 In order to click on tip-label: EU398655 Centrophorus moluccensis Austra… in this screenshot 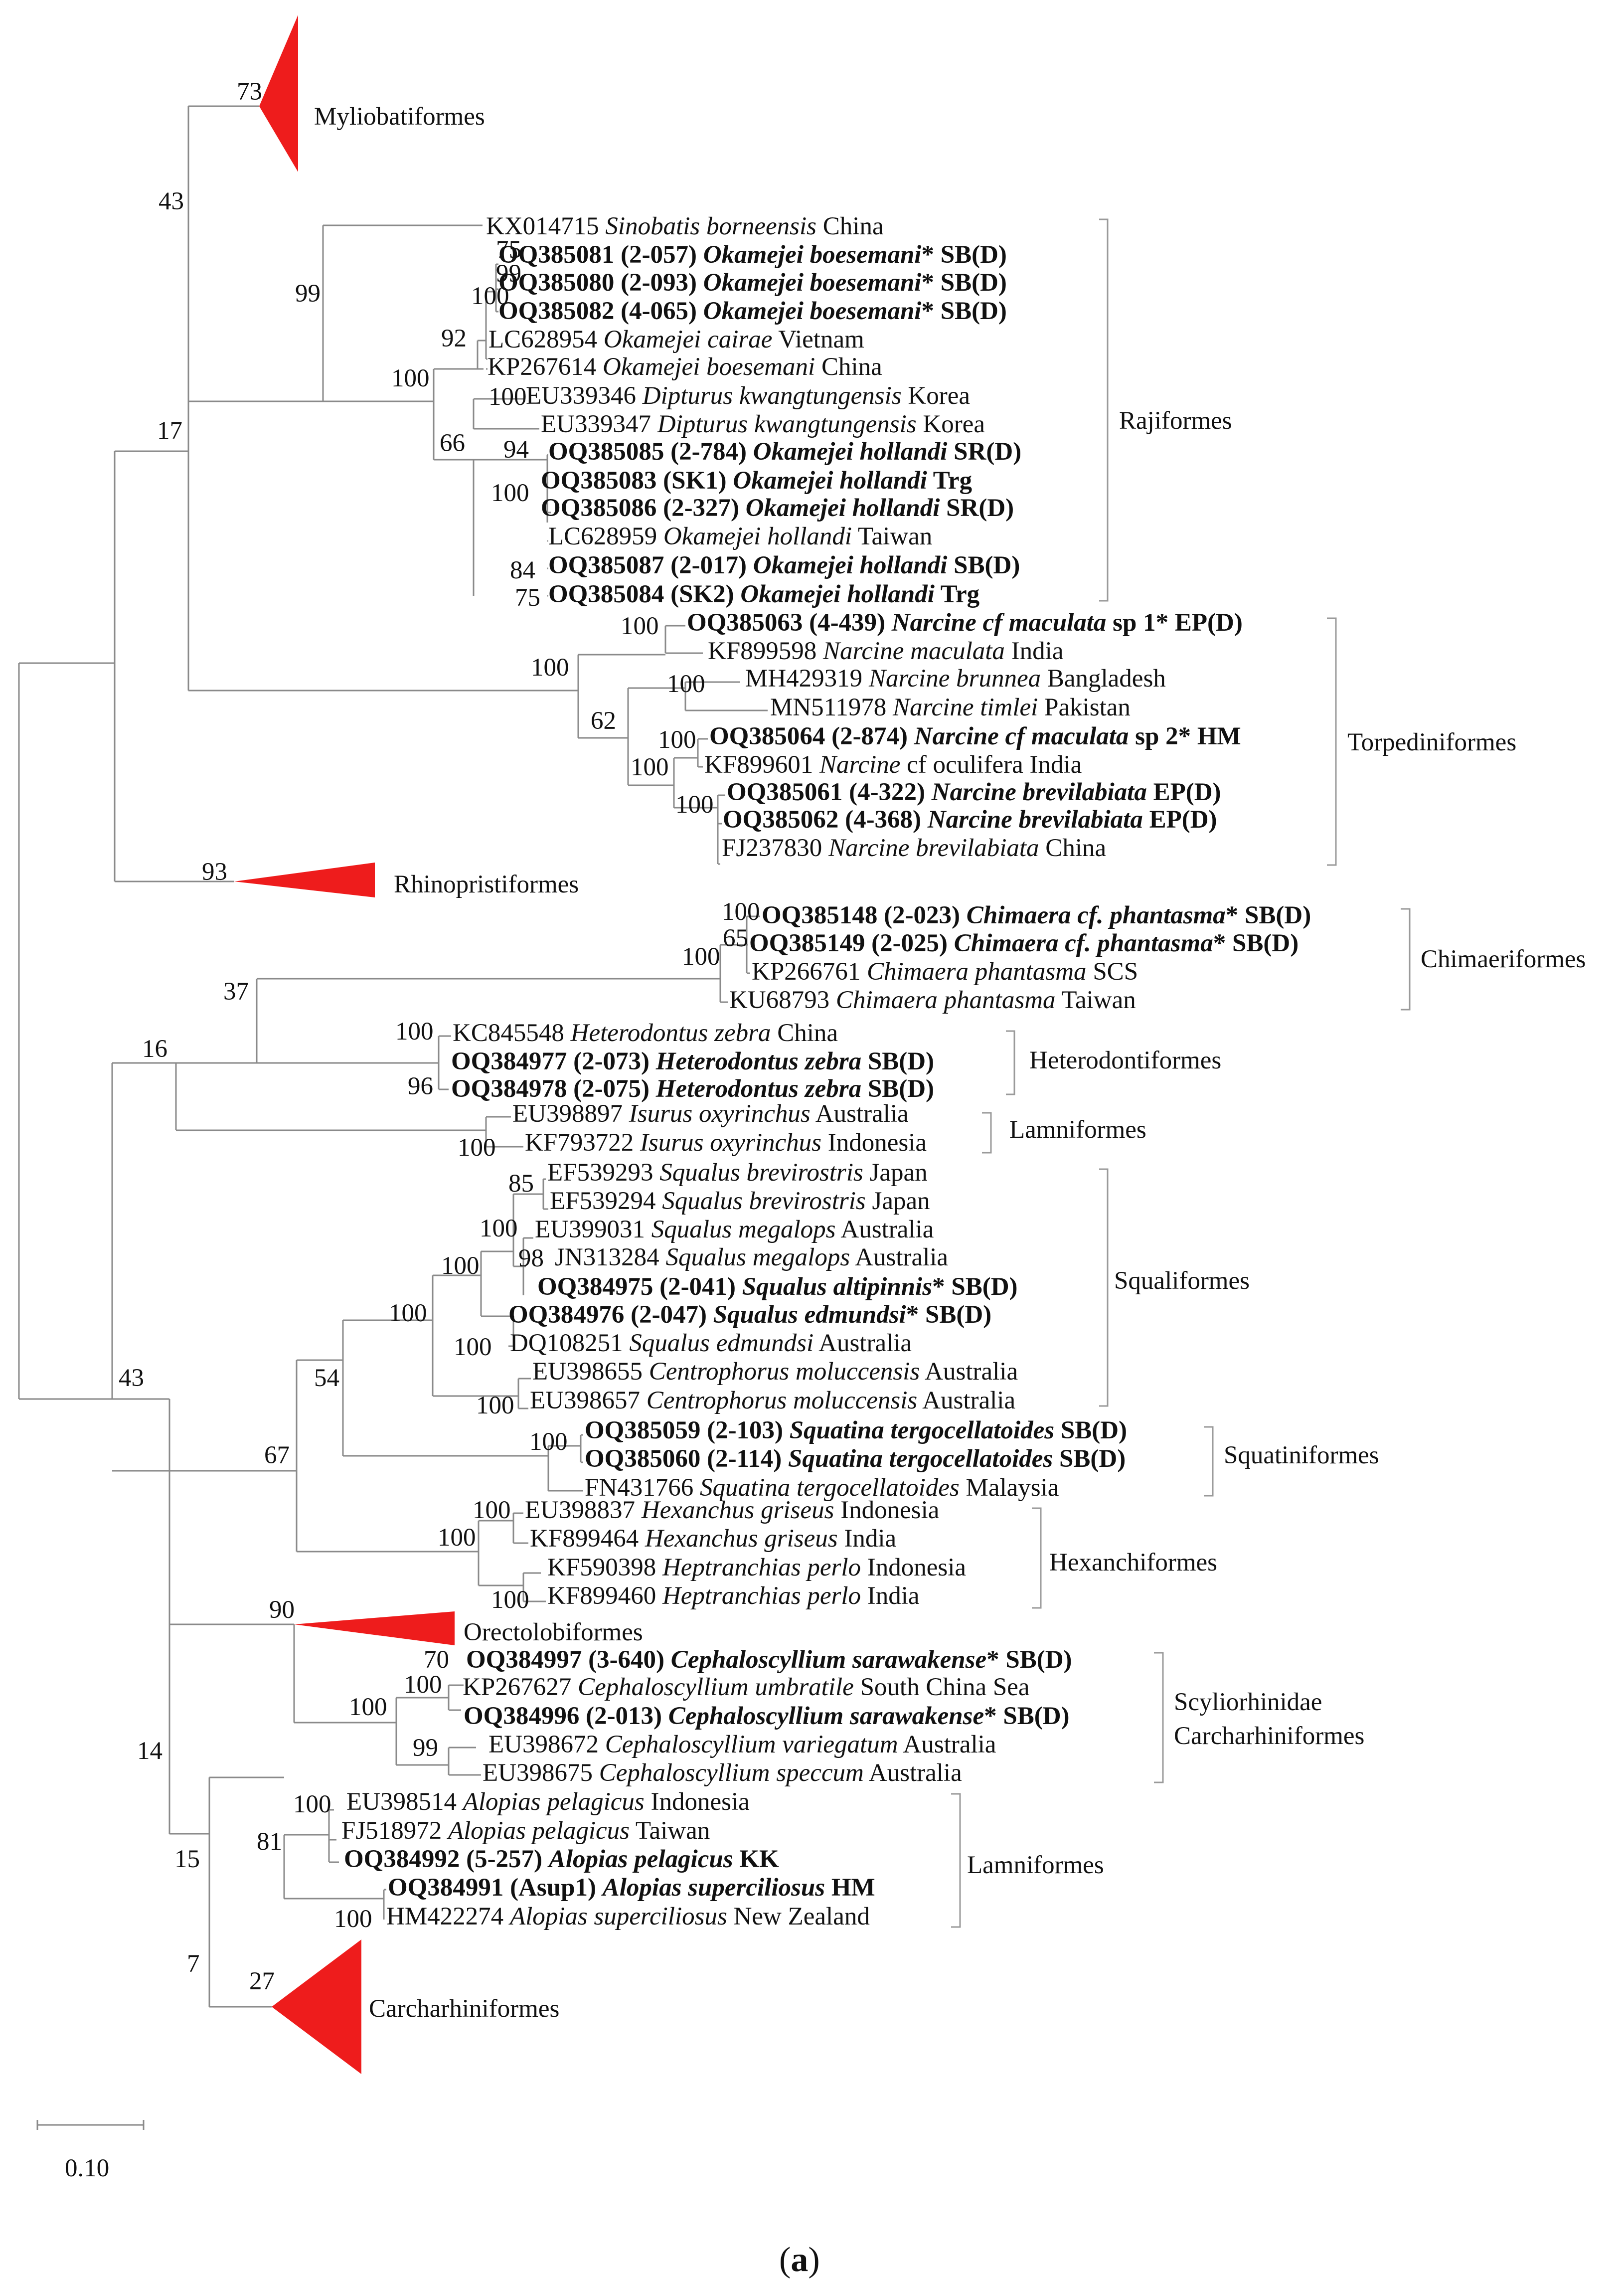, I will do `click(775, 1372)`.